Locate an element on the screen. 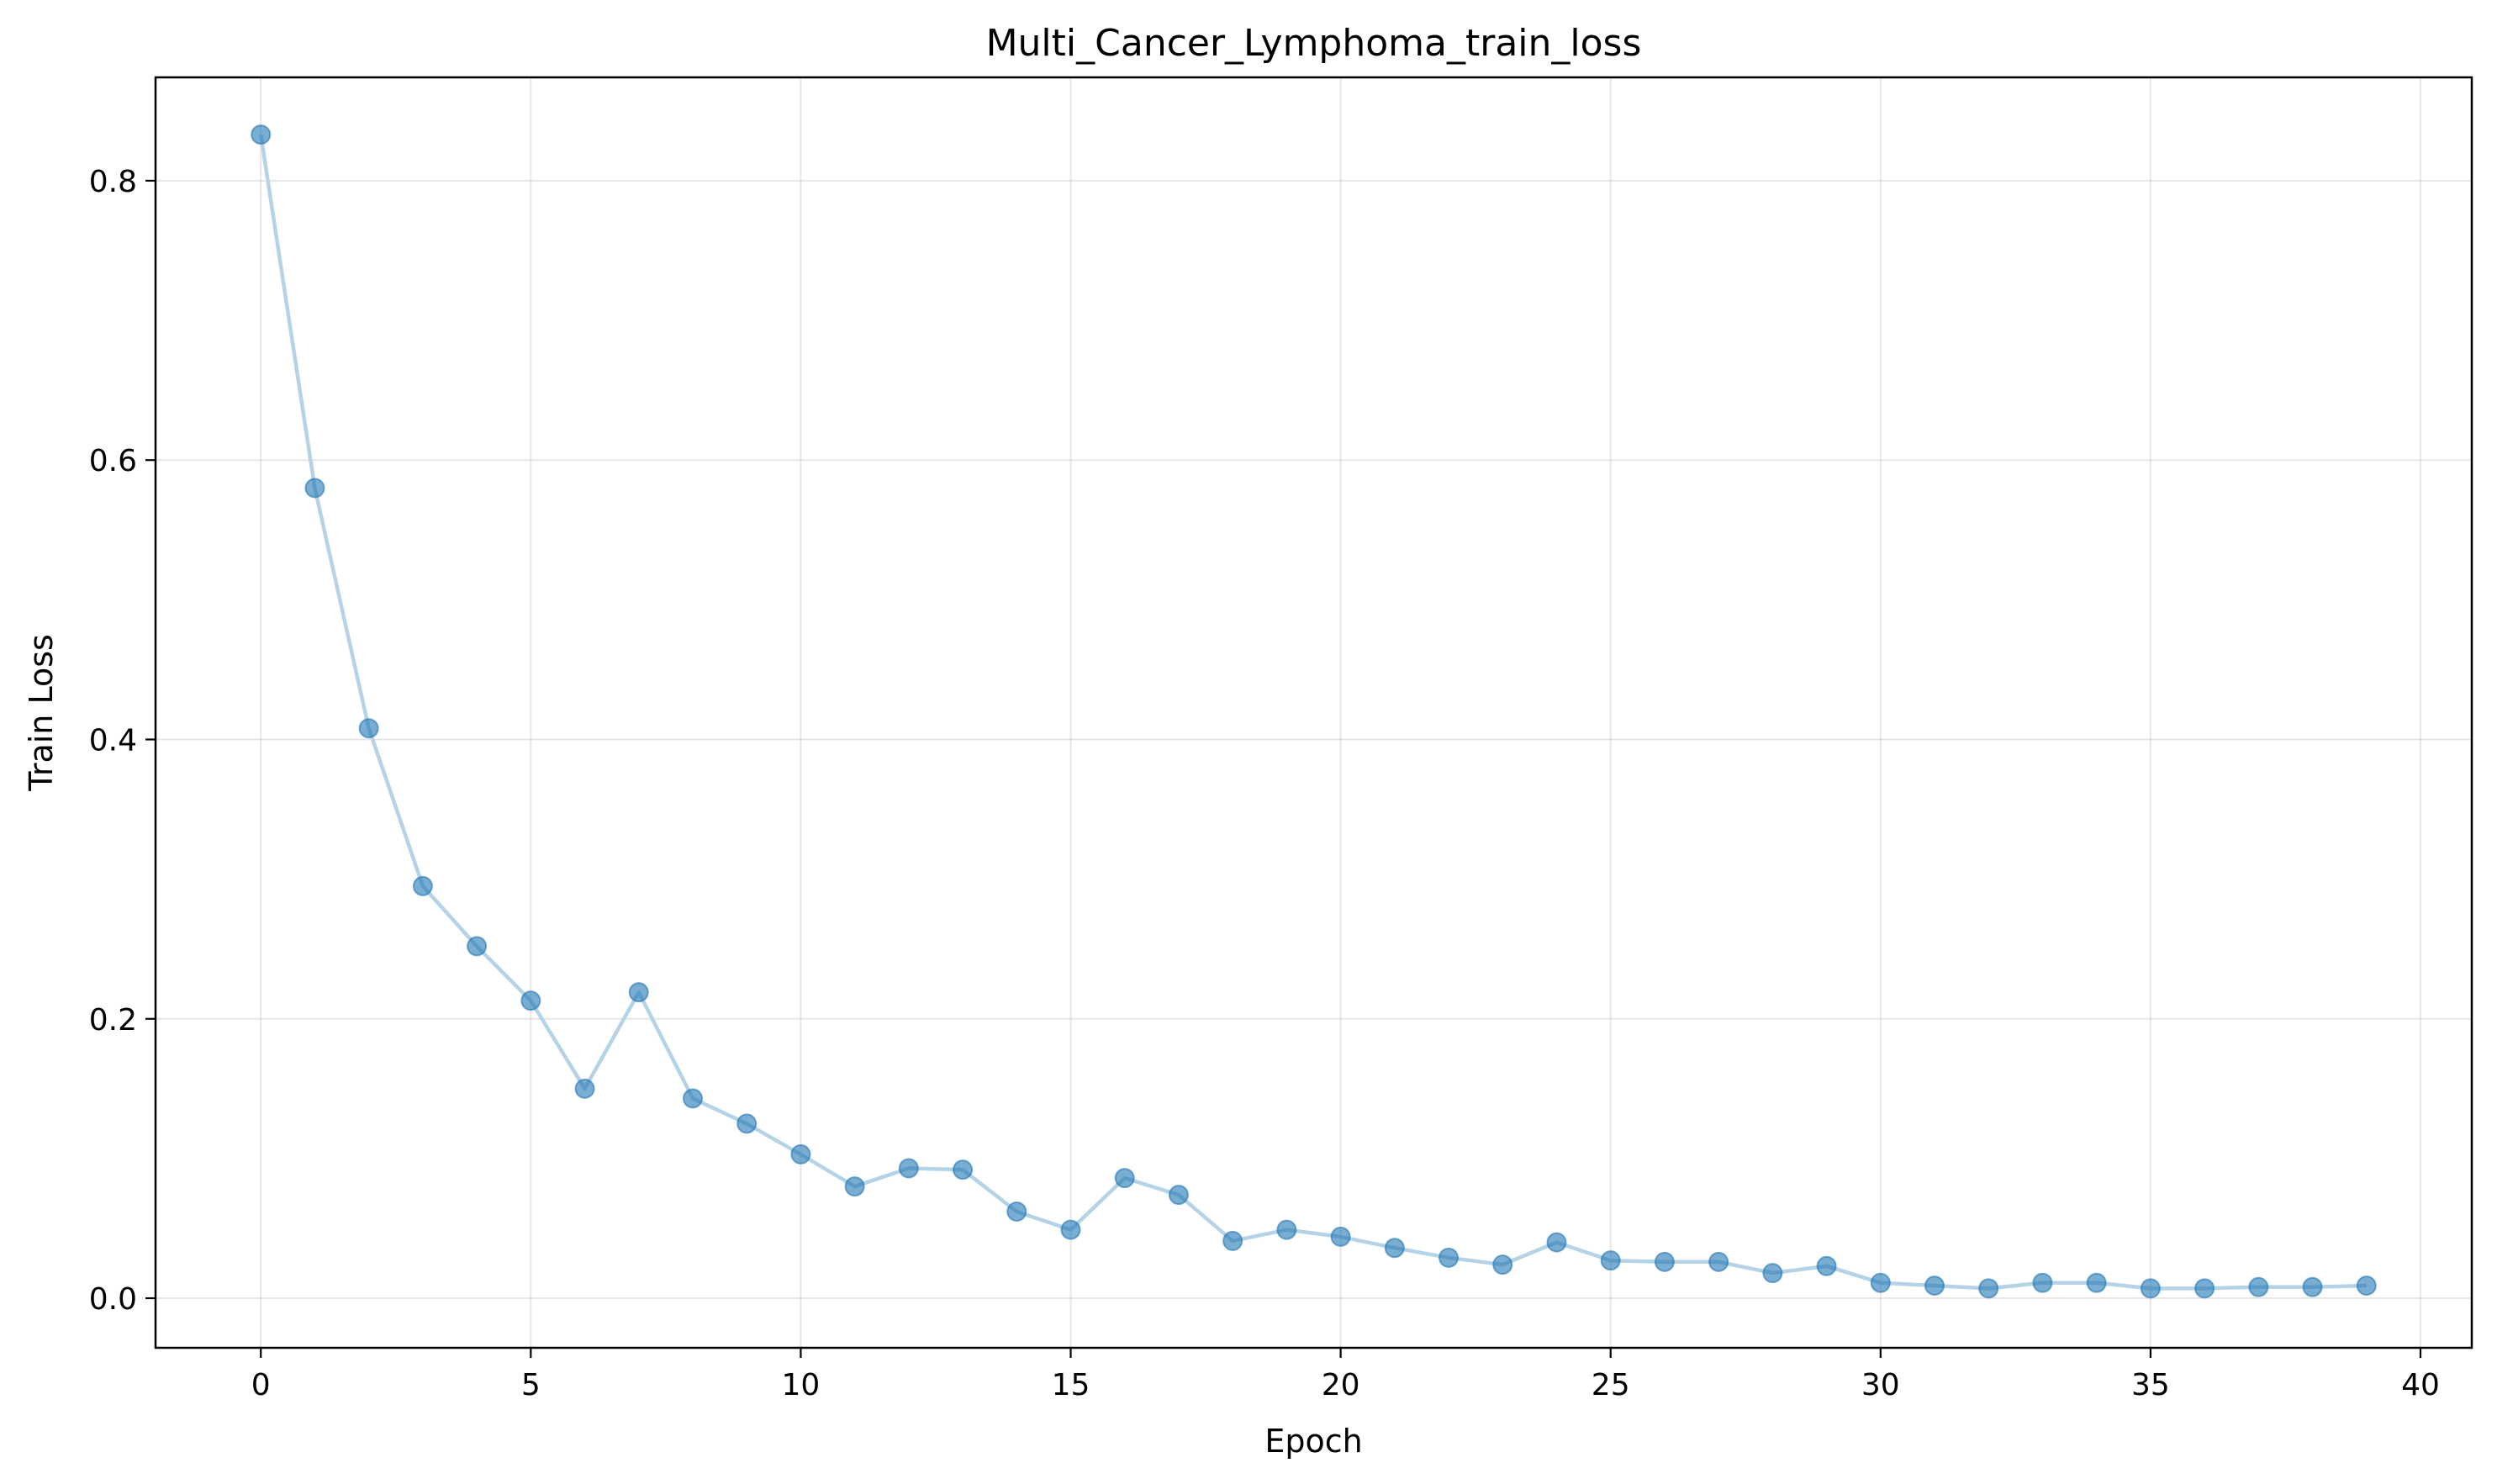 This screenshot has width=2497, height=1484. x-tick-label: 5 is located at coordinates (531, 1385).